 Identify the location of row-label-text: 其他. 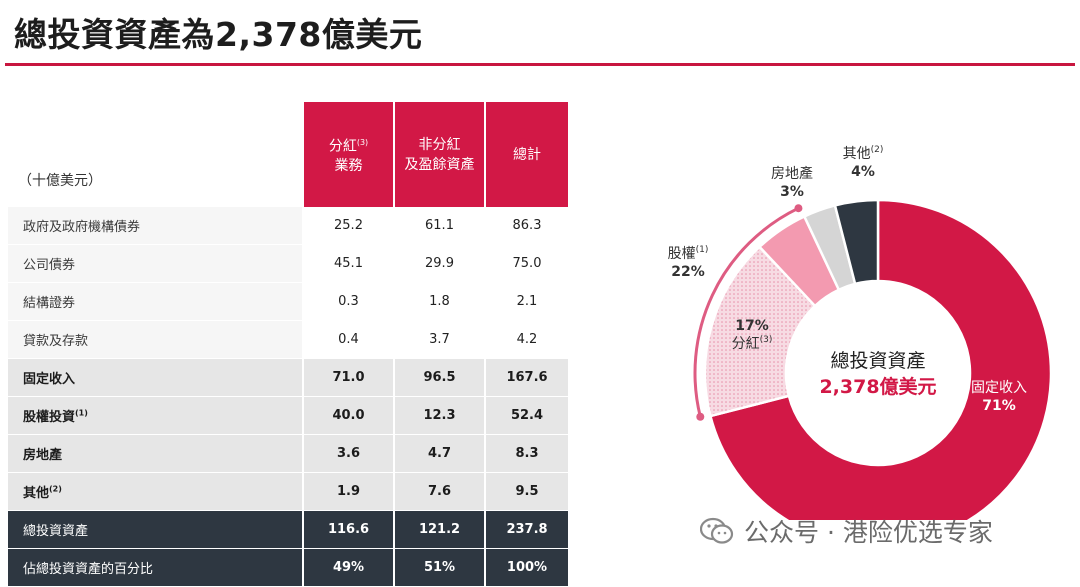
(36, 493).